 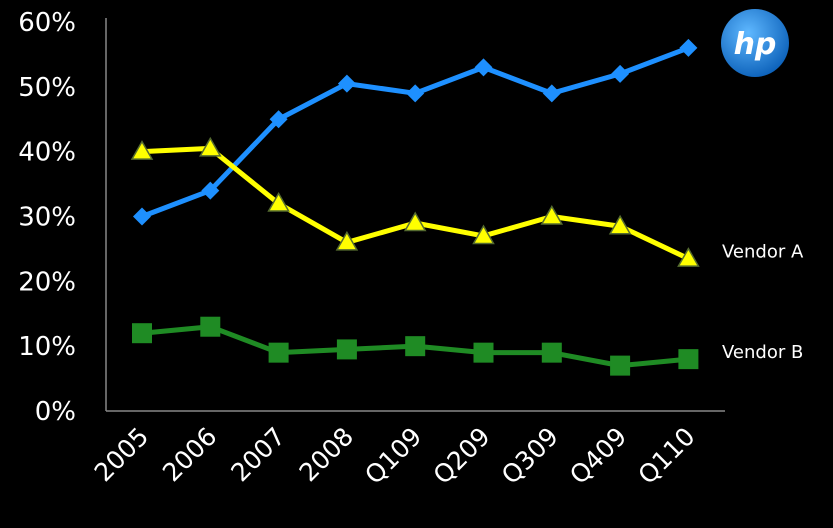 I want to click on y-tick-label: 30%, so click(x=47, y=218).